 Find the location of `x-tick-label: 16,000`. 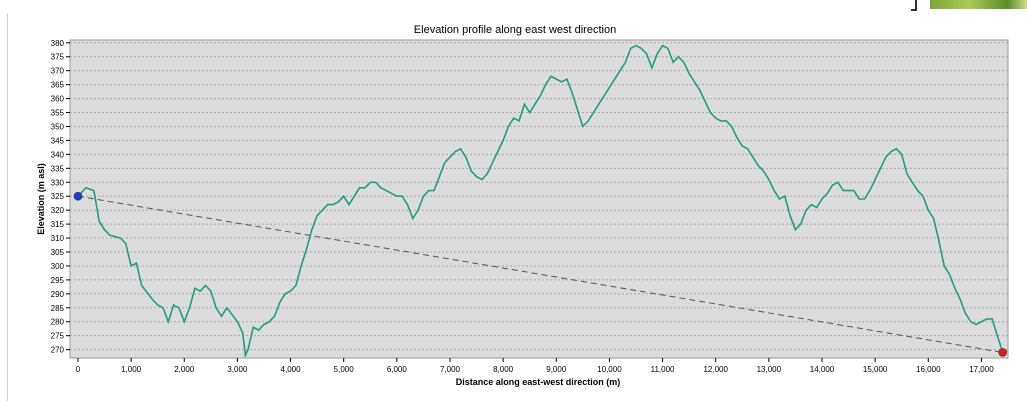

x-tick-label: 16,000 is located at coordinates (928, 369).